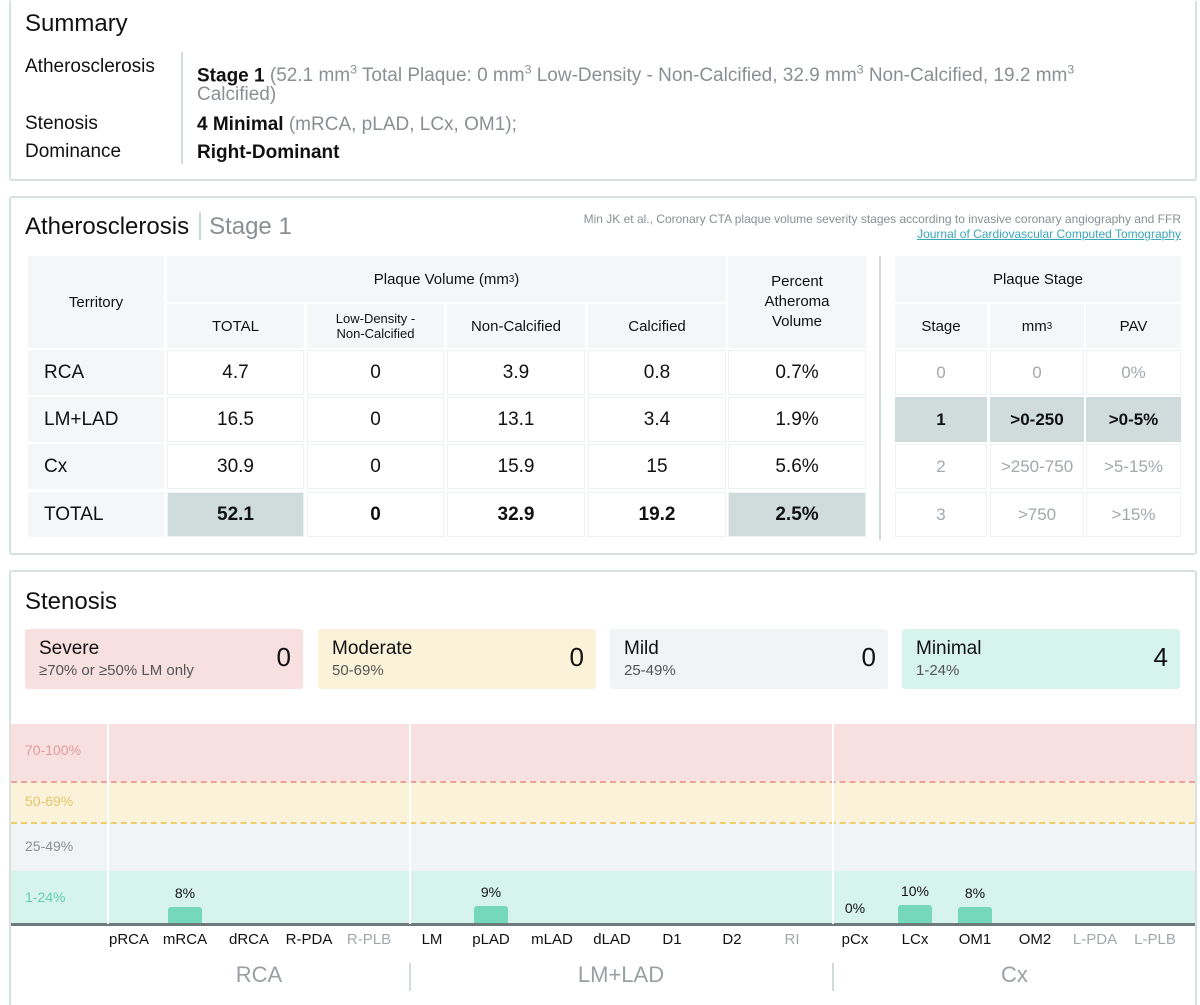 Image resolution: width=1200 pixels, height=1005 pixels. Describe the element at coordinates (1133, 372) in the screenshot. I see `stage-0-pav: 0%` at that location.